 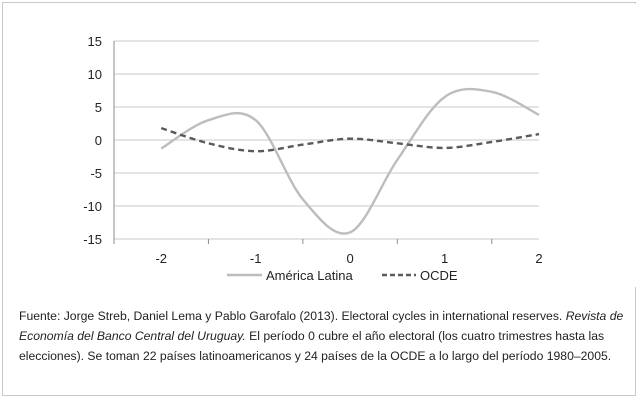 I want to click on y-tick-label: 5, so click(x=98, y=107).